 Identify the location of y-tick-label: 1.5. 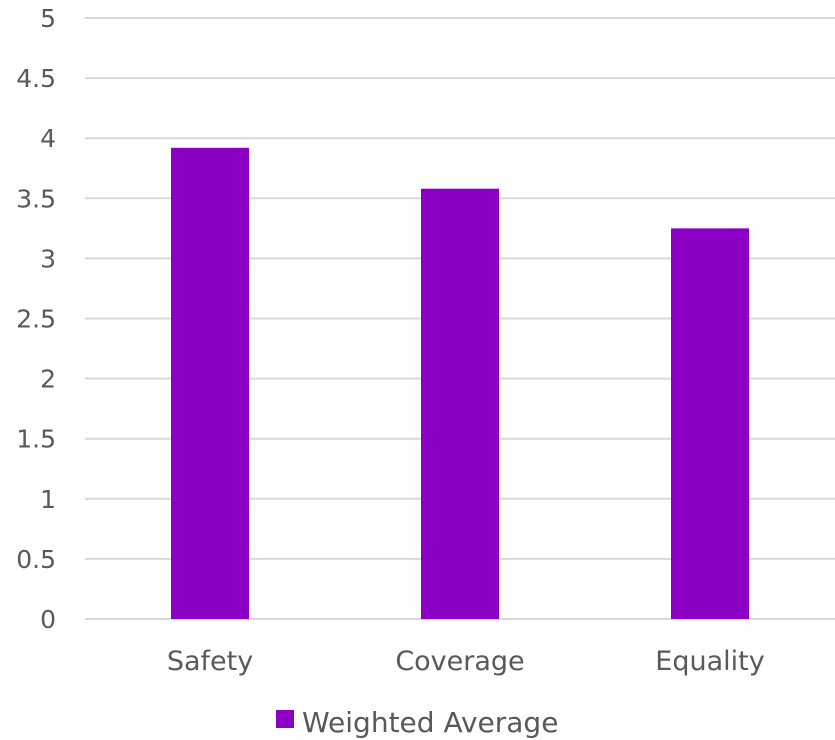
(36, 439).